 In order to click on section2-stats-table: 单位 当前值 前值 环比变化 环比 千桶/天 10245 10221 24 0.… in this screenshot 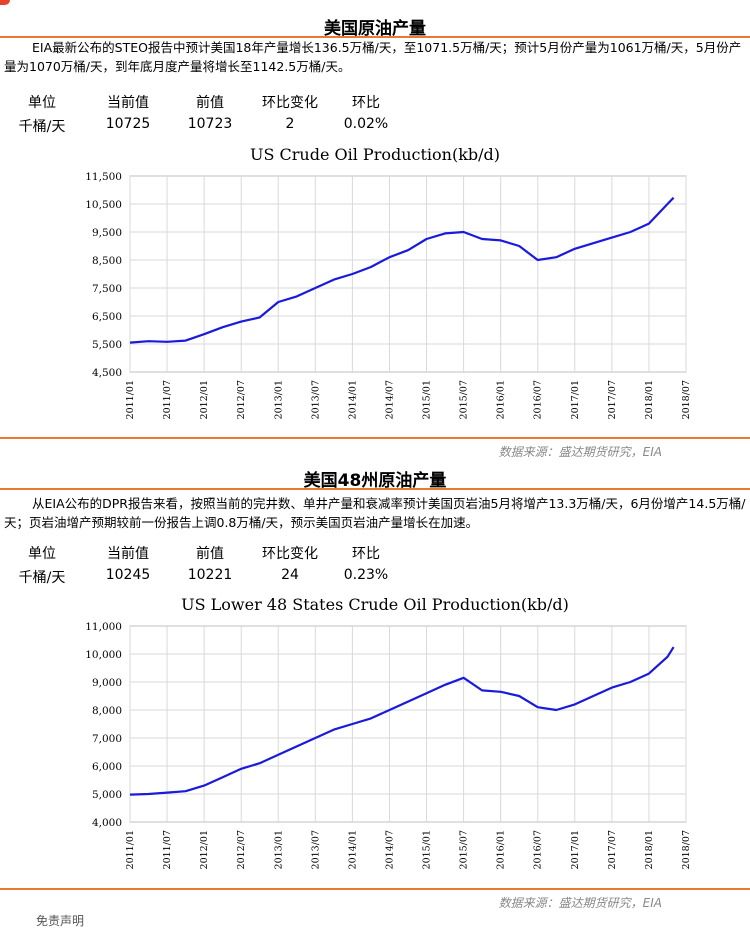, I will do `click(210, 566)`.